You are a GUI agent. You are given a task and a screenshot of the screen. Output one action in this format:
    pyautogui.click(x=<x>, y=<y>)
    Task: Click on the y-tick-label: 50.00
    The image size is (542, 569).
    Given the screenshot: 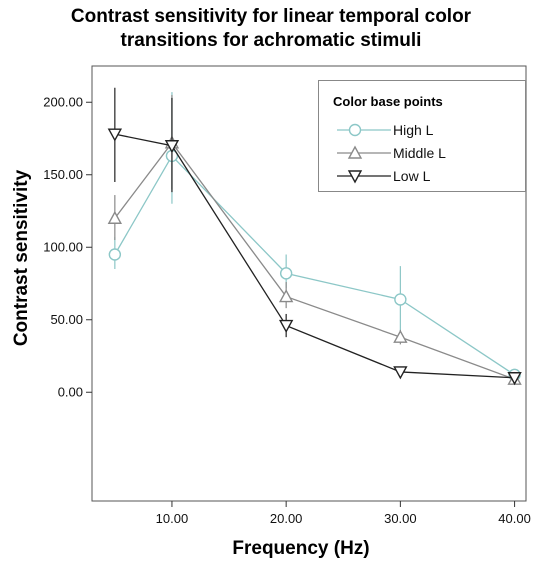 What is the action you would take?
    pyautogui.click(x=66, y=319)
    